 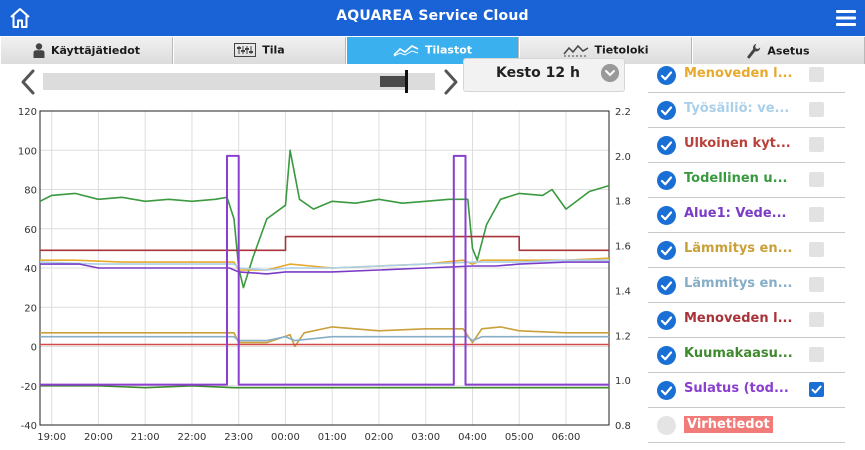 I want to click on legend-item: Virhetiedot, so click(x=746, y=425).